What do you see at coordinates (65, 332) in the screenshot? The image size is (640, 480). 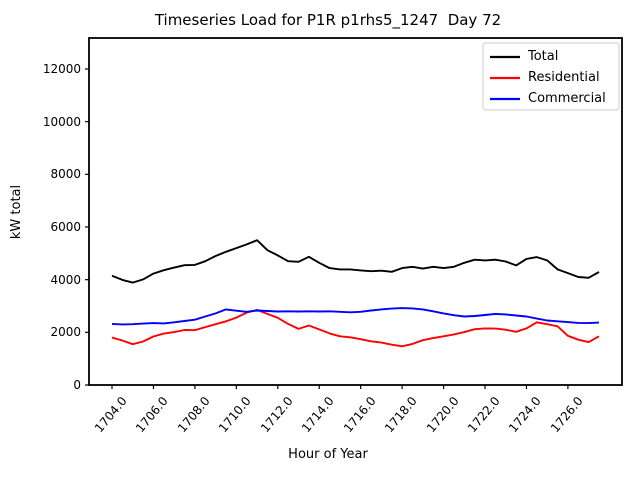 I see `y-tick-label: 2000` at bounding box center [65, 332].